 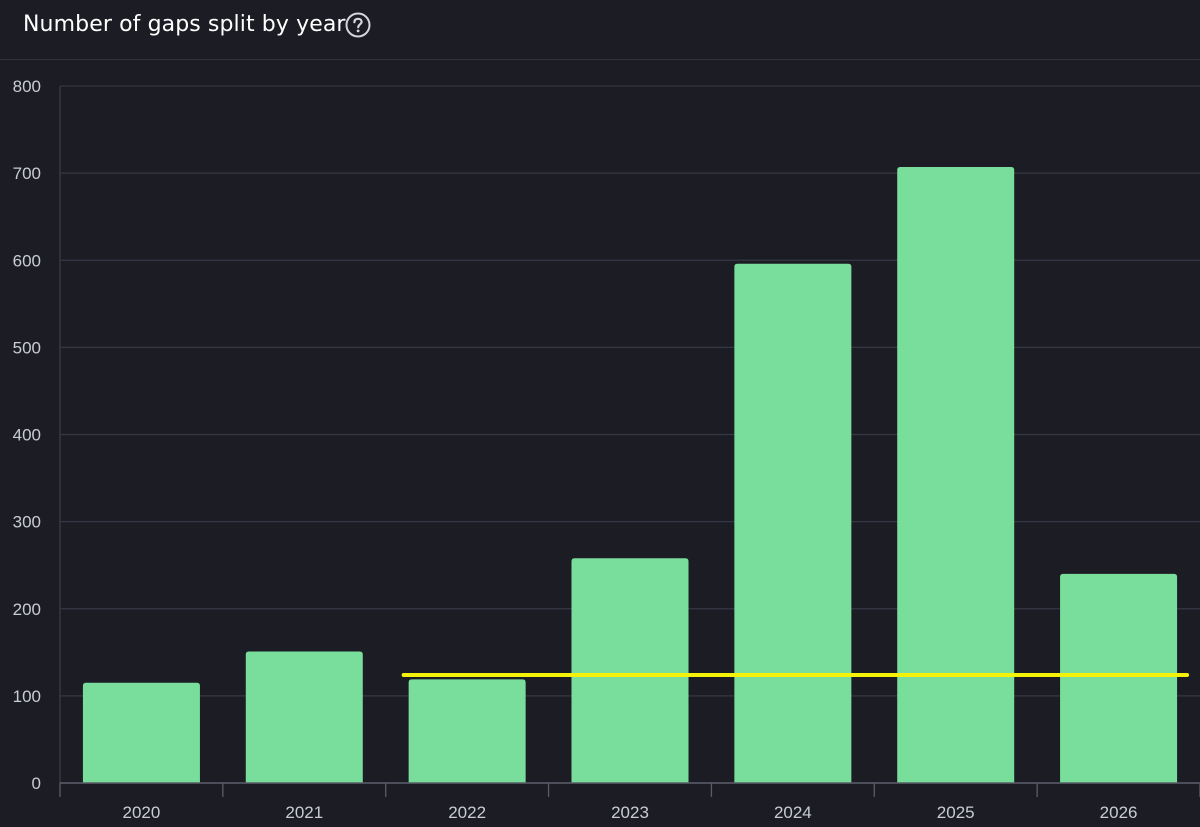 I want to click on y-tick-label: 800, so click(x=27, y=86).